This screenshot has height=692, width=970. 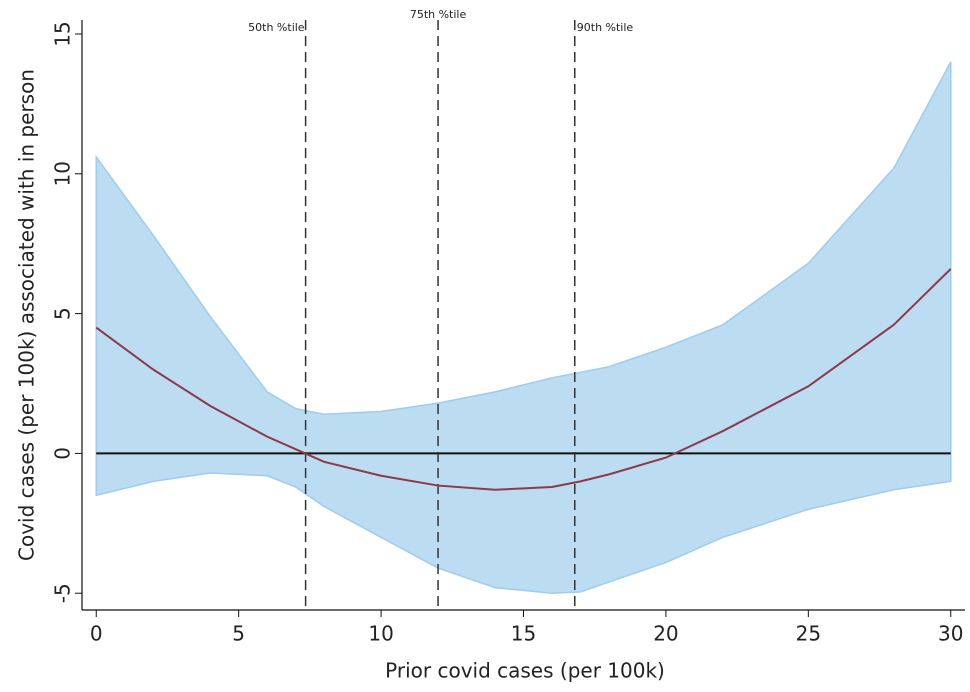 What do you see at coordinates (380, 634) in the screenshot?
I see `x-tick-label: 10` at bounding box center [380, 634].